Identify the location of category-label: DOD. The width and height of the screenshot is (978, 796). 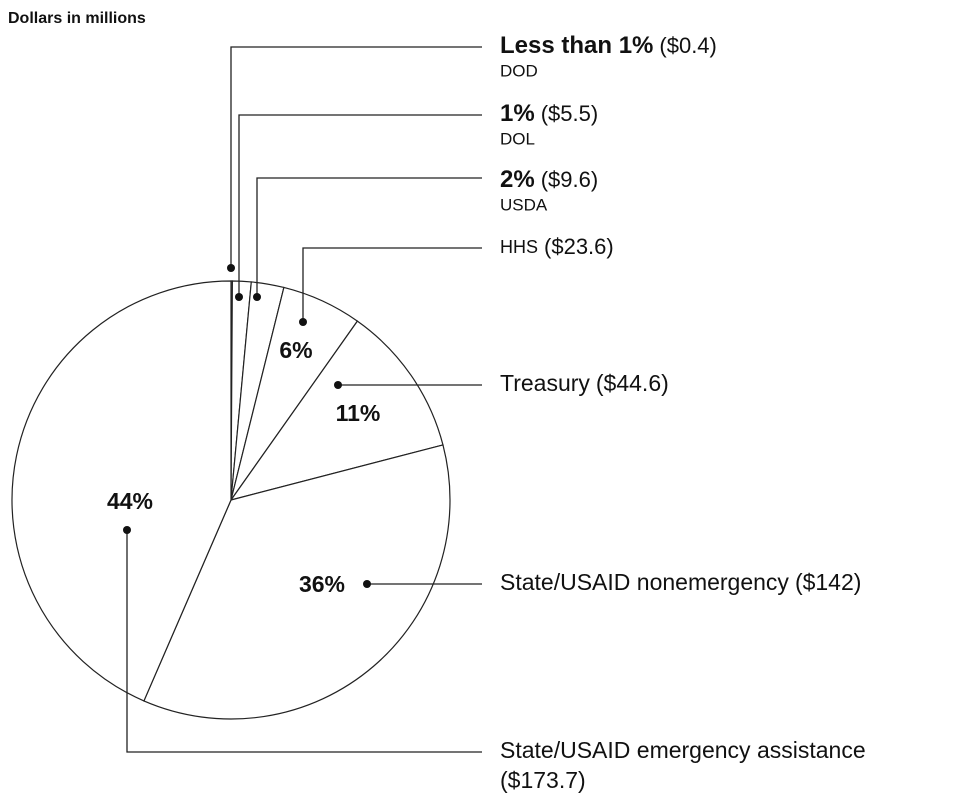
(519, 70).